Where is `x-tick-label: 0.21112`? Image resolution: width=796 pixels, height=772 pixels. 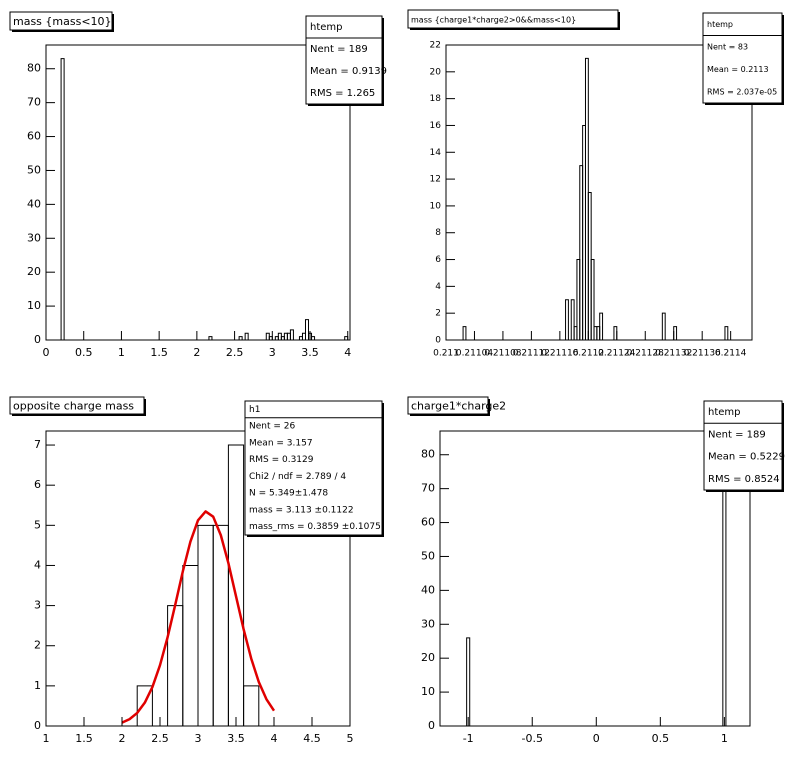 x-tick-label: 0.21112 is located at coordinates (531, 354).